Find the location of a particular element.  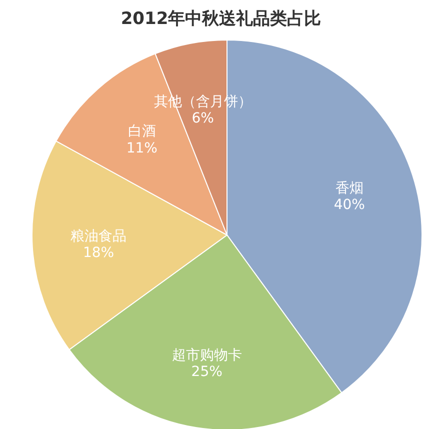

data-label: 25% is located at coordinates (206, 372).